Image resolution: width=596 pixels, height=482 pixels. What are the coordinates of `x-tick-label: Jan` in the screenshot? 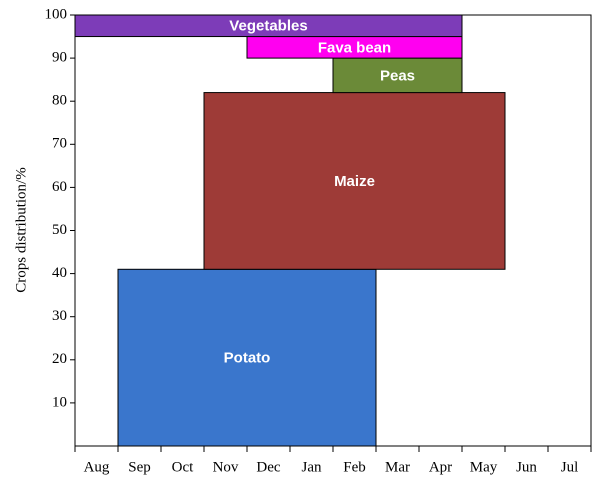 It's located at (312, 467).